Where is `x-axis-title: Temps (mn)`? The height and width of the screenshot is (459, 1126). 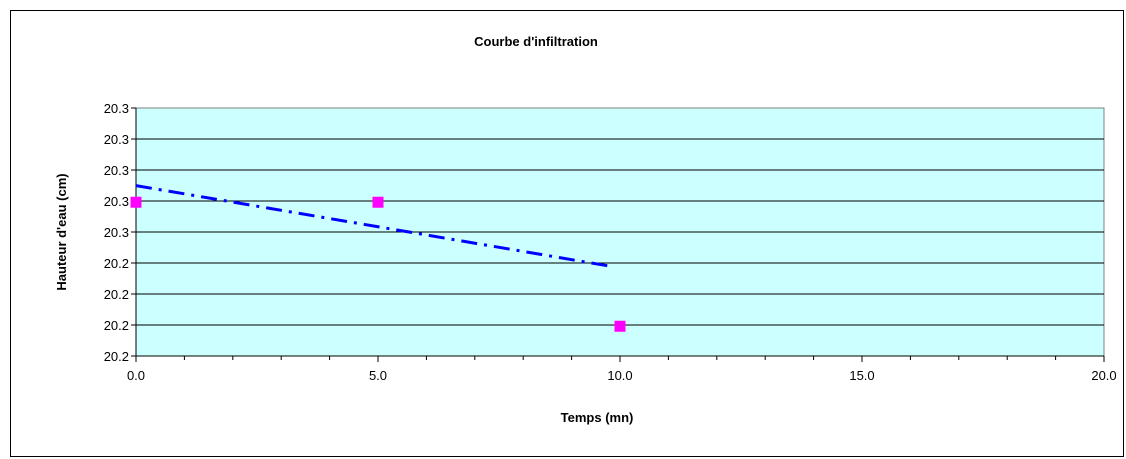
x-axis-title: Temps (mn) is located at coordinates (597, 417).